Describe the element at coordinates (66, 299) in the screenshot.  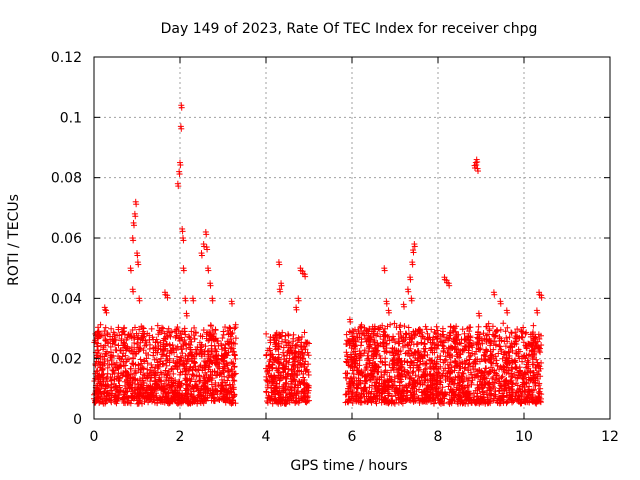
I see `y-tick-label: 0.04` at that location.